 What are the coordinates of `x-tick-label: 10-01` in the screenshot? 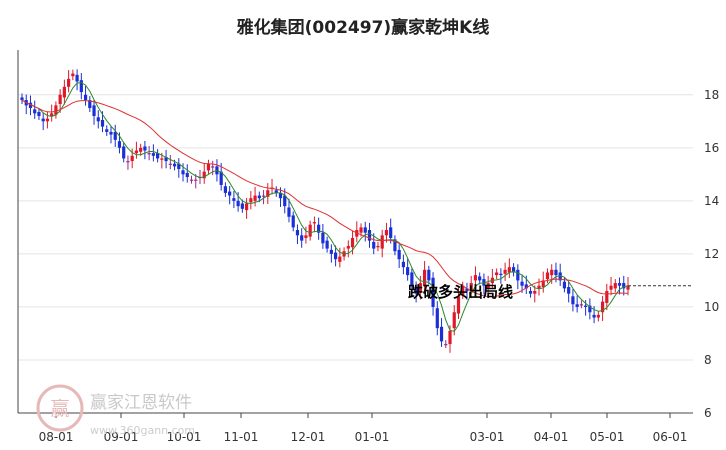 It's located at (184, 437).